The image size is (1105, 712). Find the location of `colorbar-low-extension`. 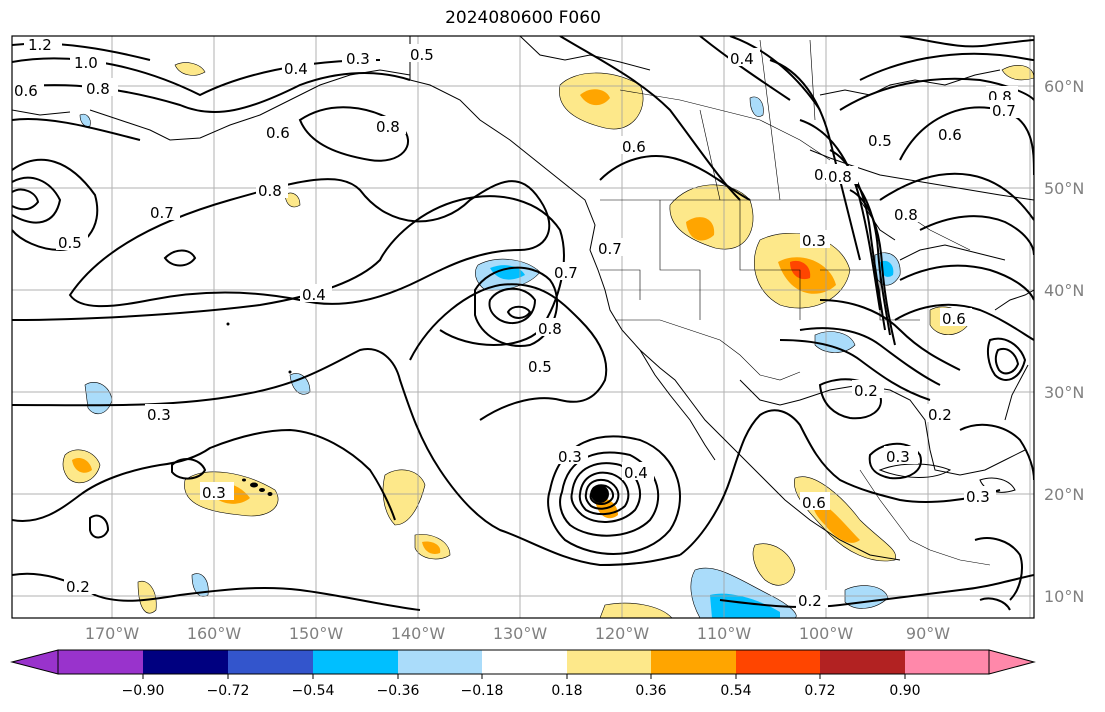

colorbar-low-extension is located at coordinates (34, 662).